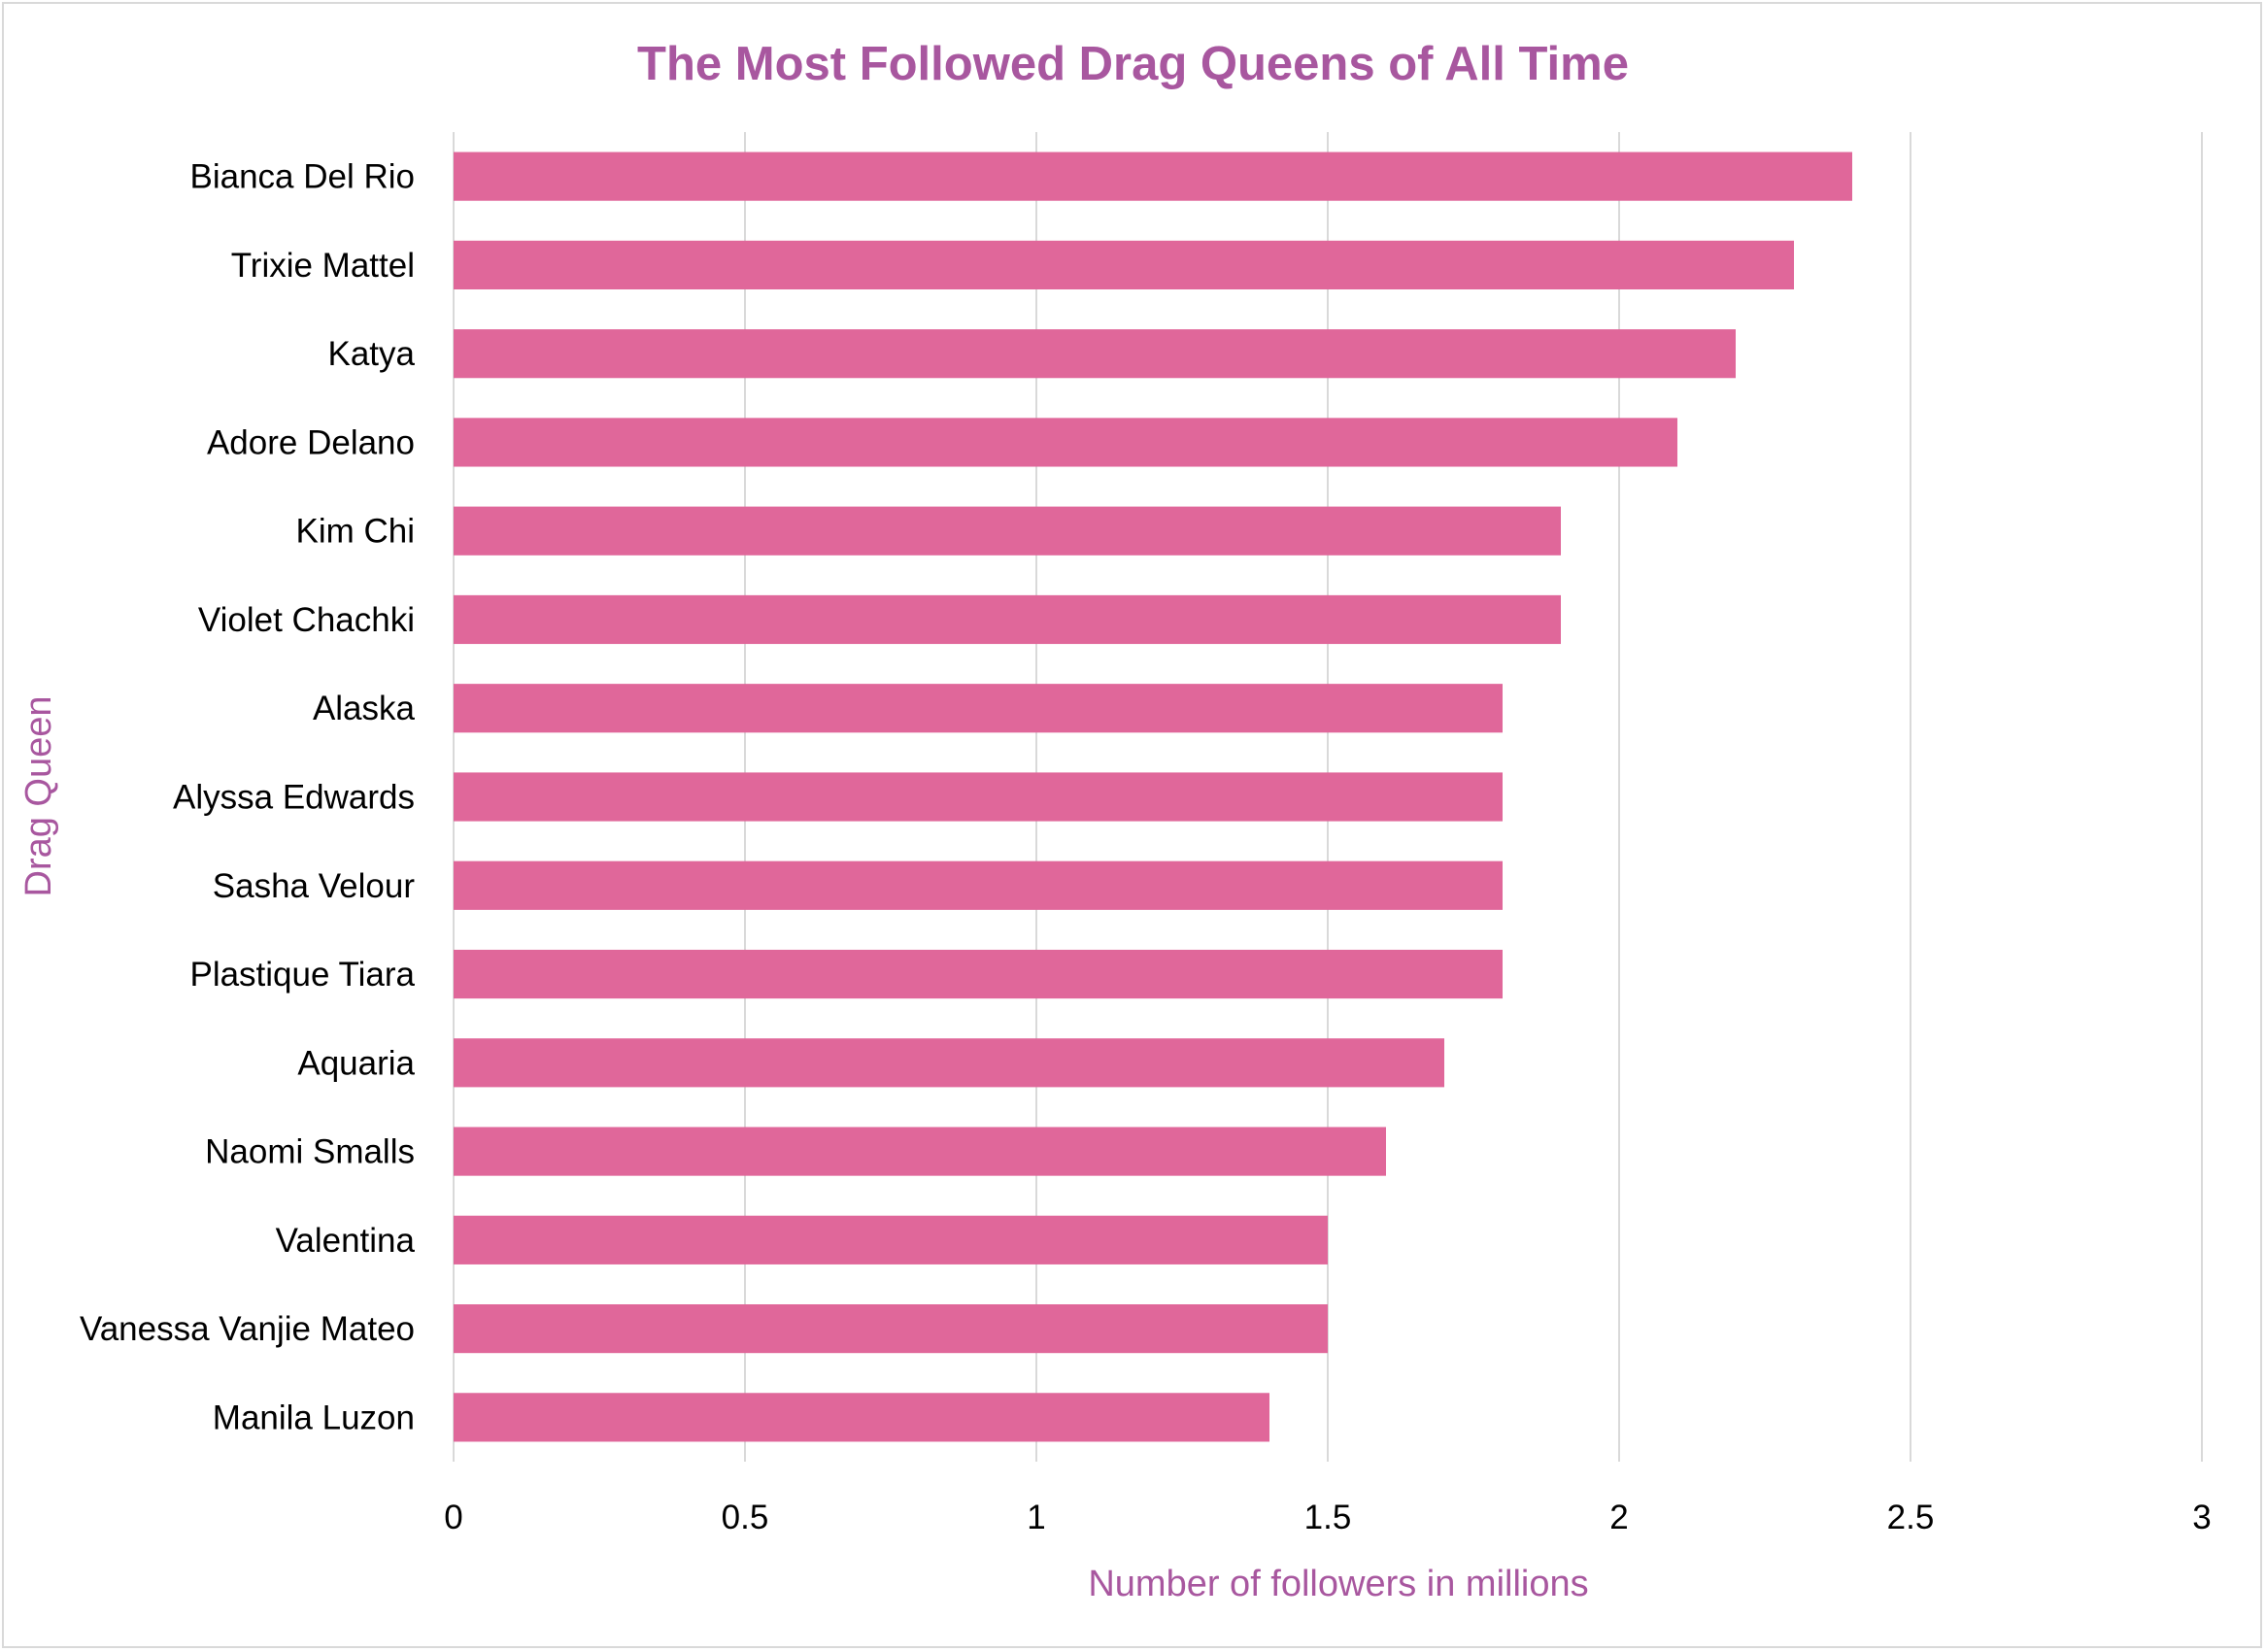 This screenshot has height=1652, width=2266. I want to click on x-tick-label: 3, so click(2201, 1517).